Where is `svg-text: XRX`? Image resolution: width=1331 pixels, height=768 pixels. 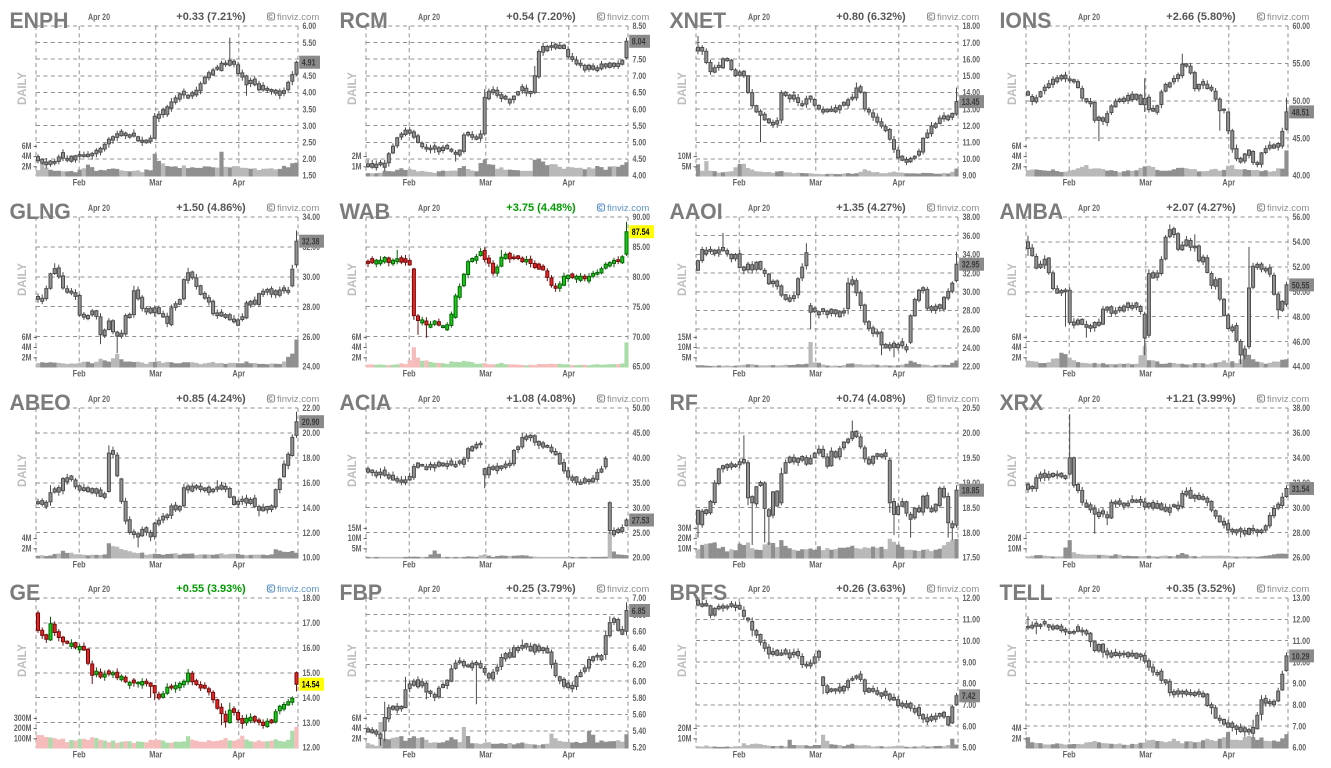 svg-text: XRX is located at coordinates (1022, 402).